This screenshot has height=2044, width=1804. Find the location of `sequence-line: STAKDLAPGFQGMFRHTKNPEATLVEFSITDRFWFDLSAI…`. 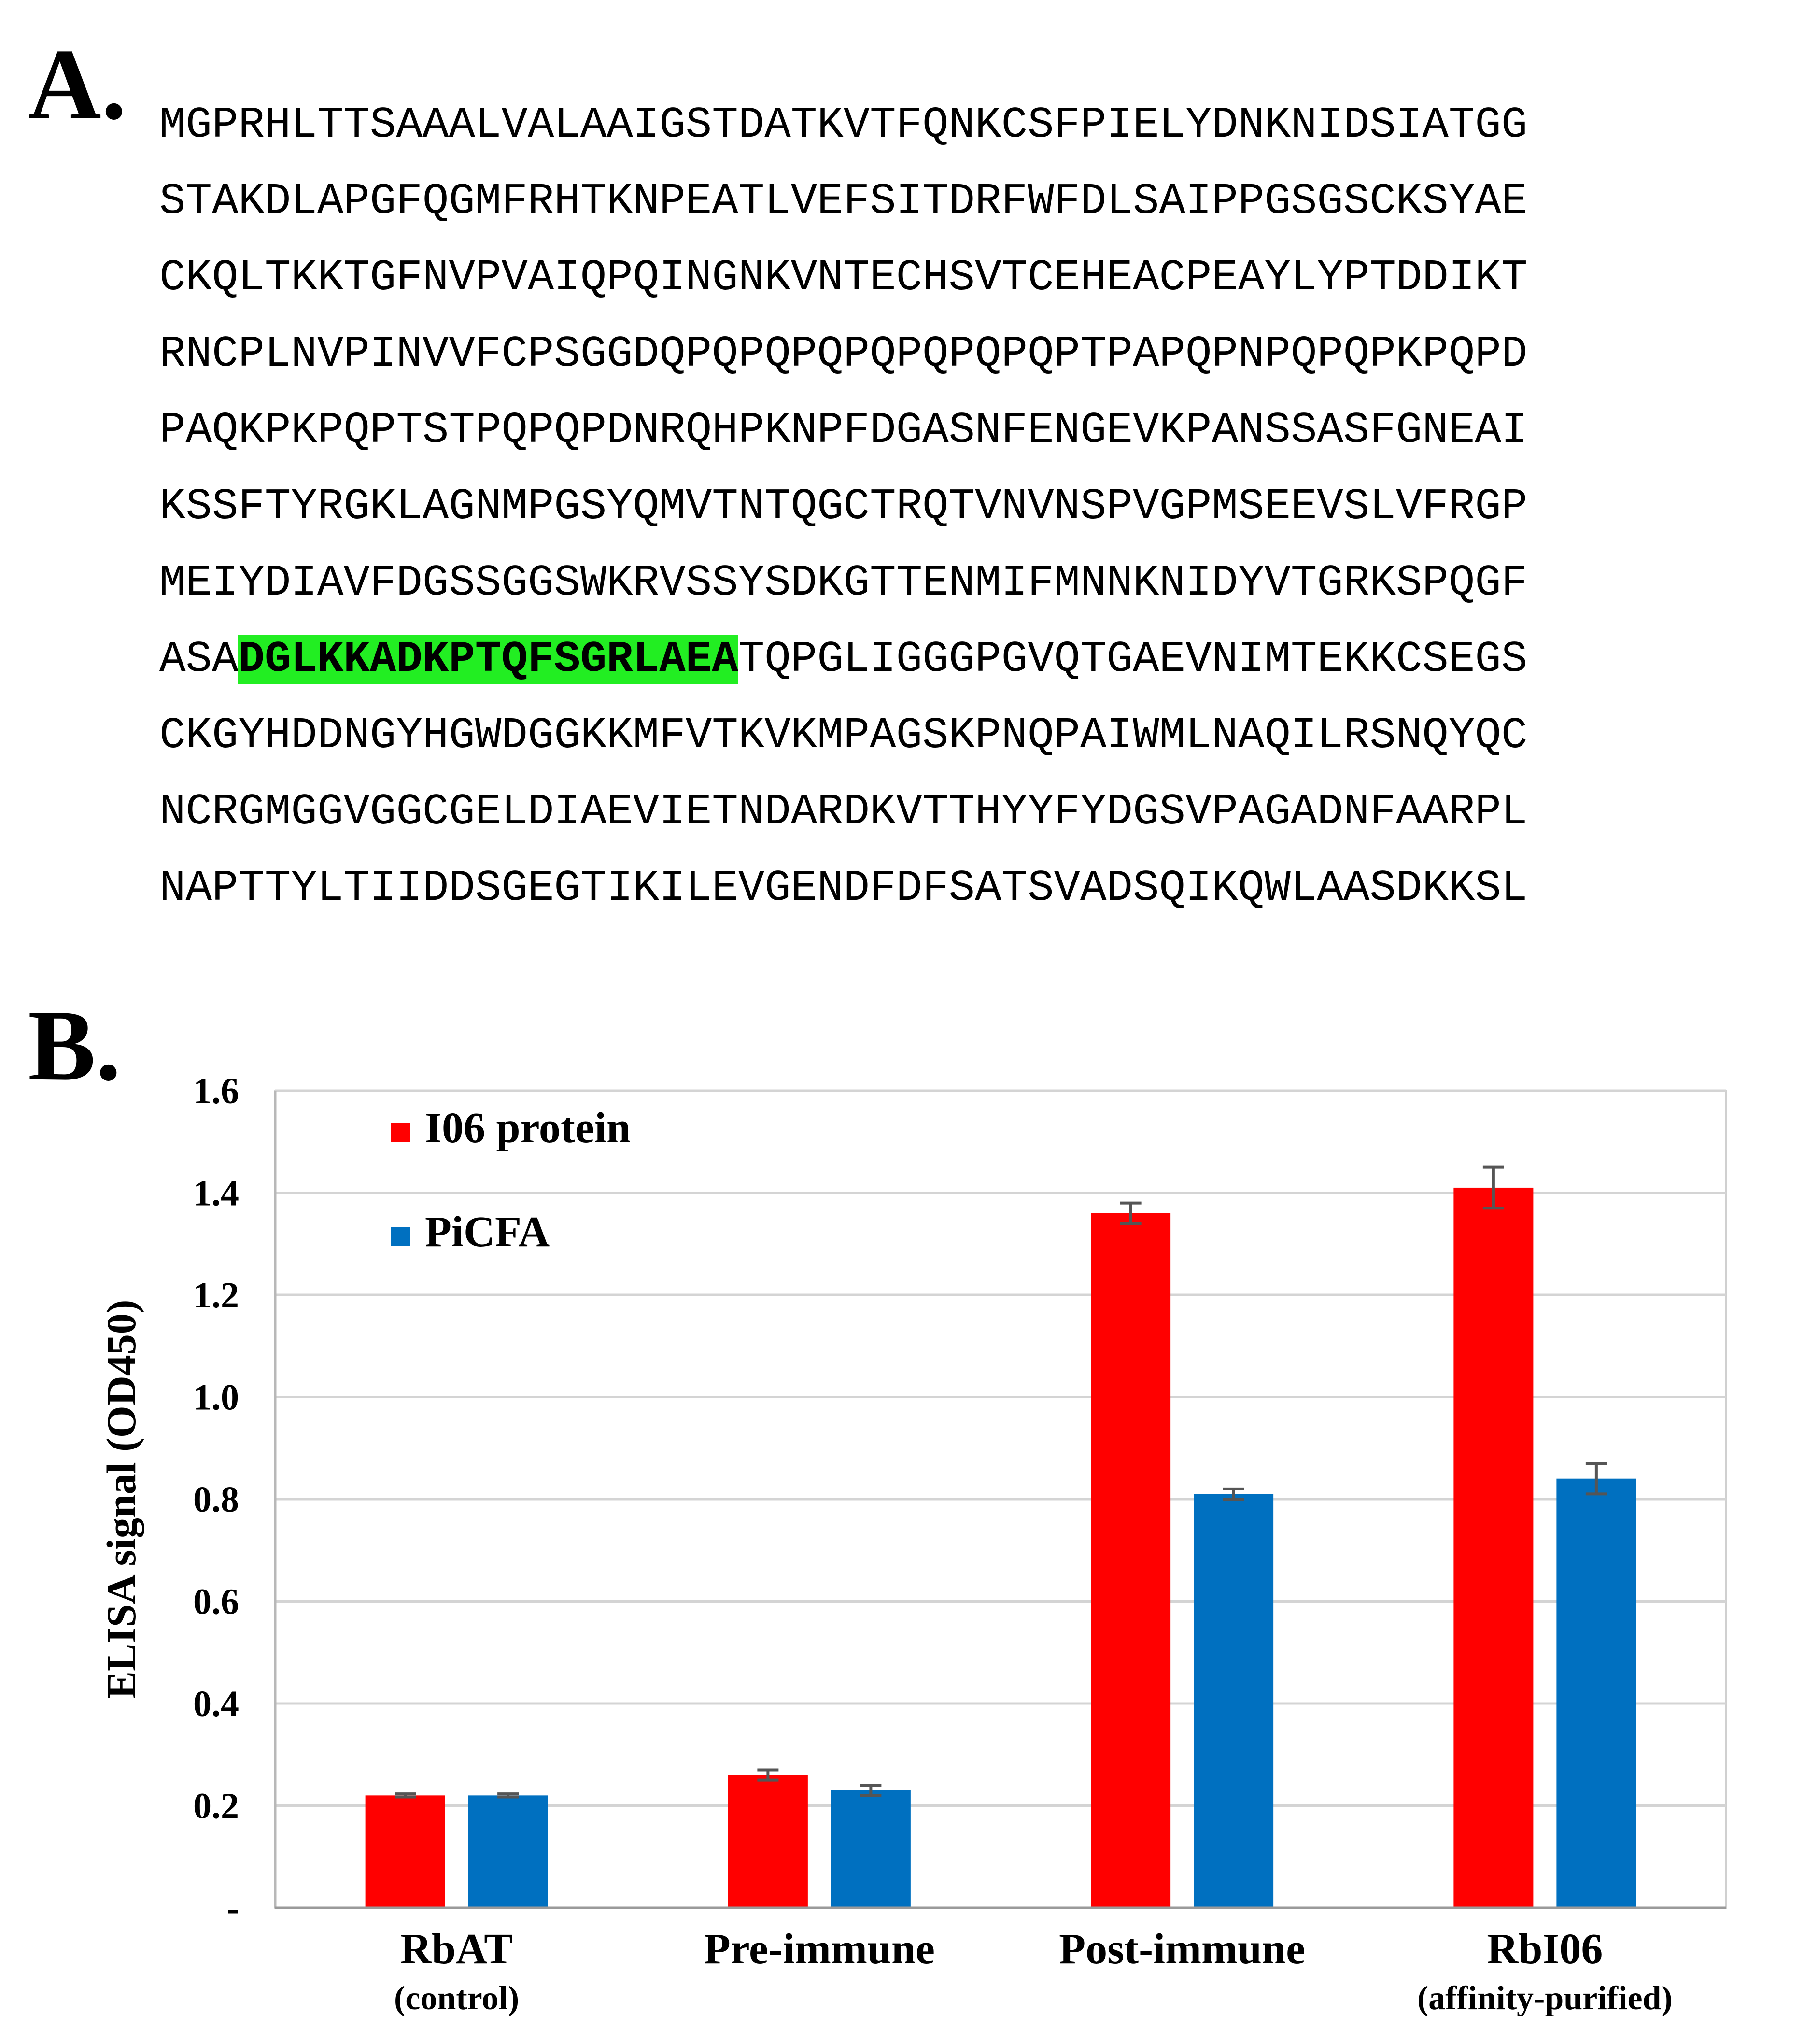

sequence-line: STAKDLAPGFQGMFRHTKNPEATLVEFSITDRFWFDLSAI… is located at coordinates (963, 214).